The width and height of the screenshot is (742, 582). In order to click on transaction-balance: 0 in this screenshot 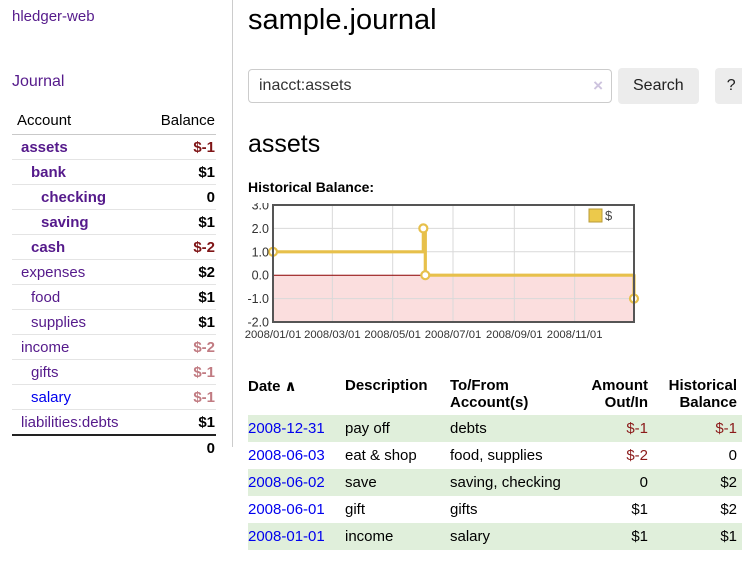, I will do `click(732, 455)`.